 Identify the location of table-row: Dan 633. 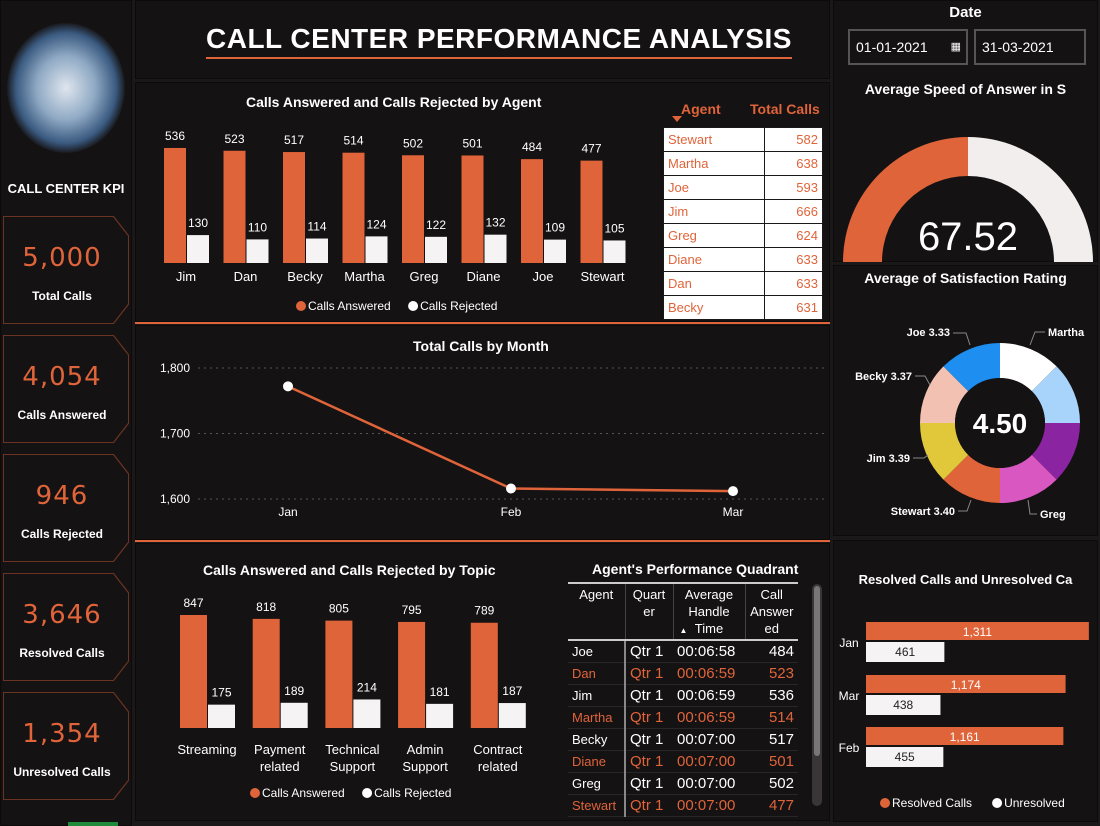
(743, 283).